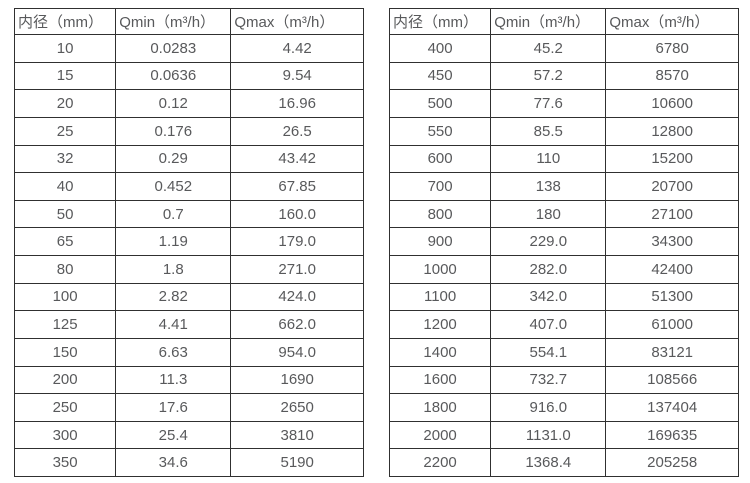 This screenshot has width=750, height=483. I want to click on table-cell: 732.7, so click(548, 380).